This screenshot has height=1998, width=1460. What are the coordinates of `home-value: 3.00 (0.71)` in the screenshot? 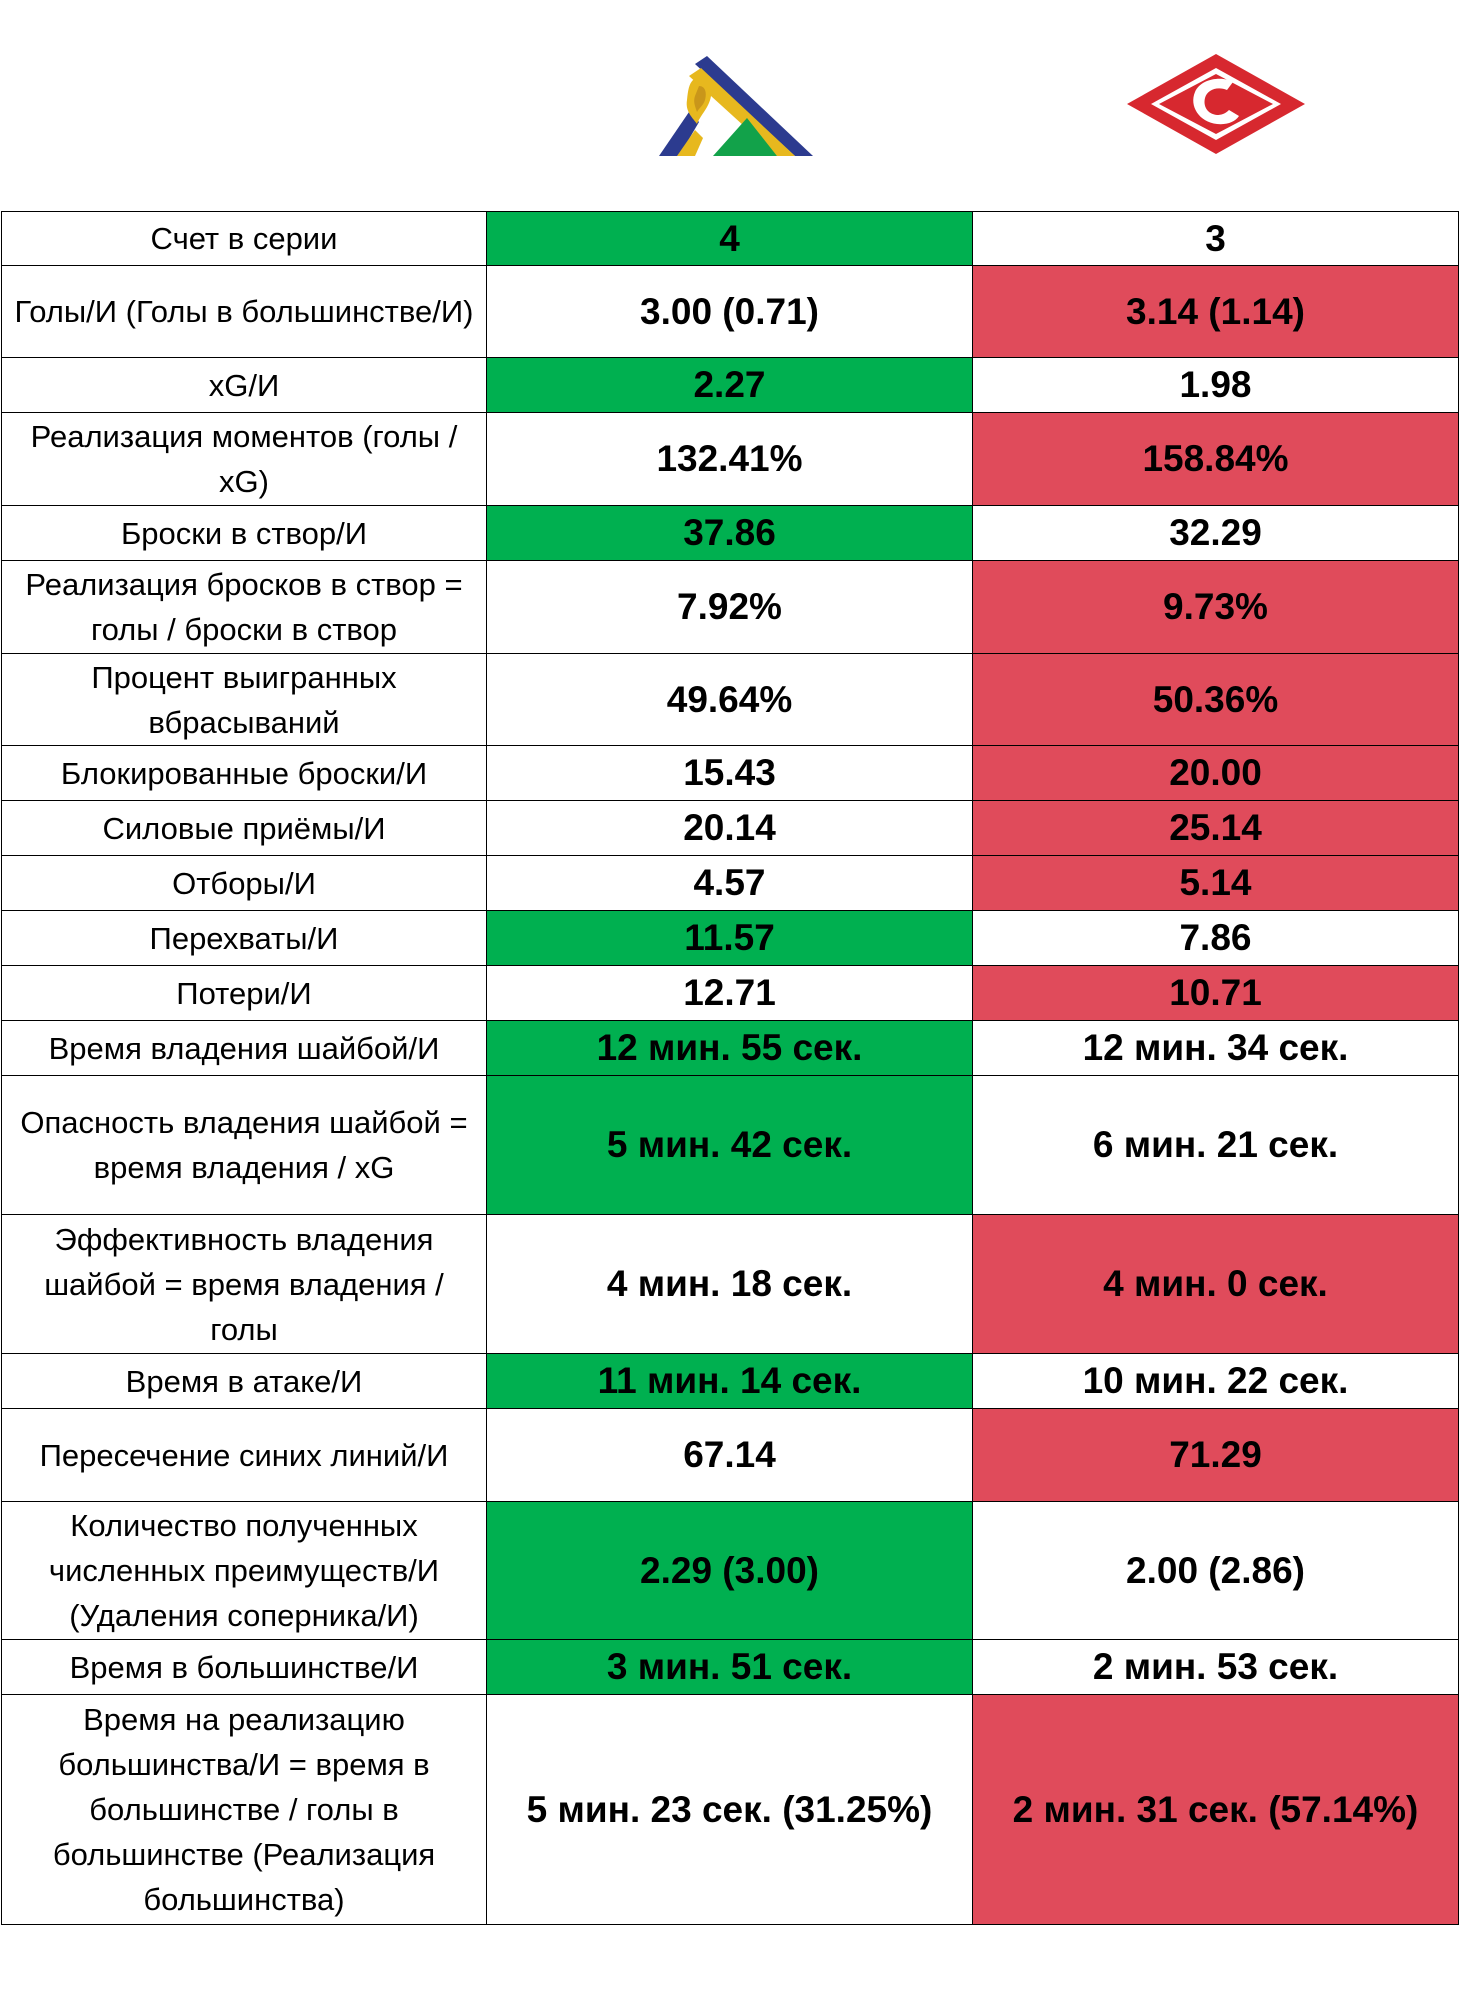 It's located at (729, 311).